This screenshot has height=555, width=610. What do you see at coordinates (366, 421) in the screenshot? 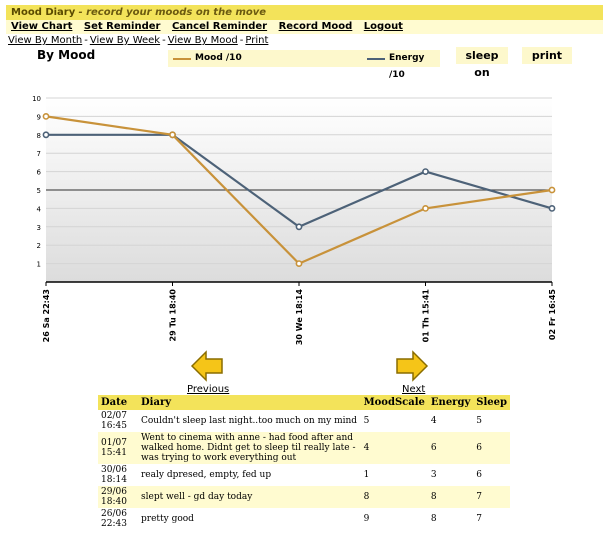
I see `row-mood: 5` at bounding box center [366, 421].